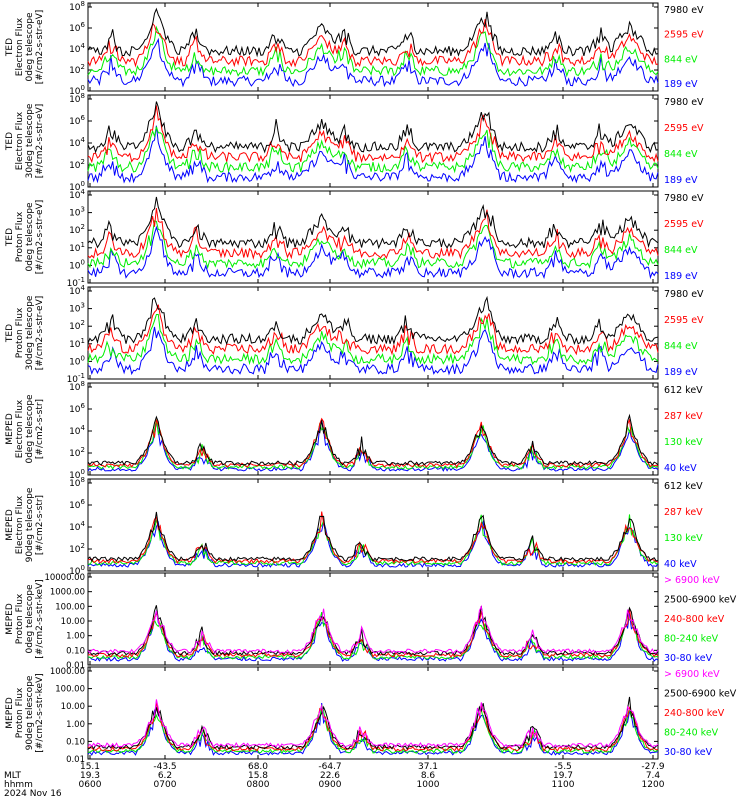 The height and width of the screenshot is (800, 750). What do you see at coordinates (40, 712) in the screenshot?
I see `y-axis-label: [#/cm2-s-str-keV]` at bounding box center [40, 712].